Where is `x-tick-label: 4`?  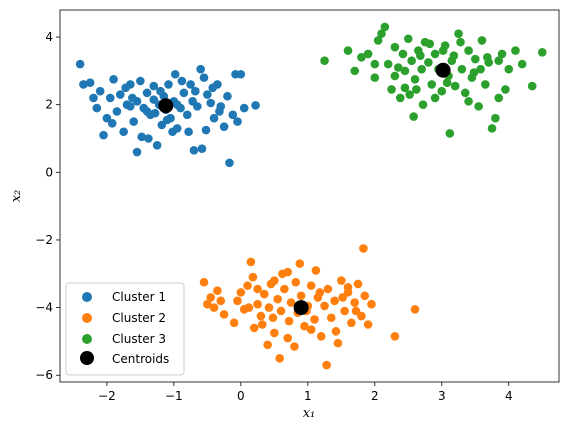 x-tick-label: 4 is located at coordinates (509, 396).